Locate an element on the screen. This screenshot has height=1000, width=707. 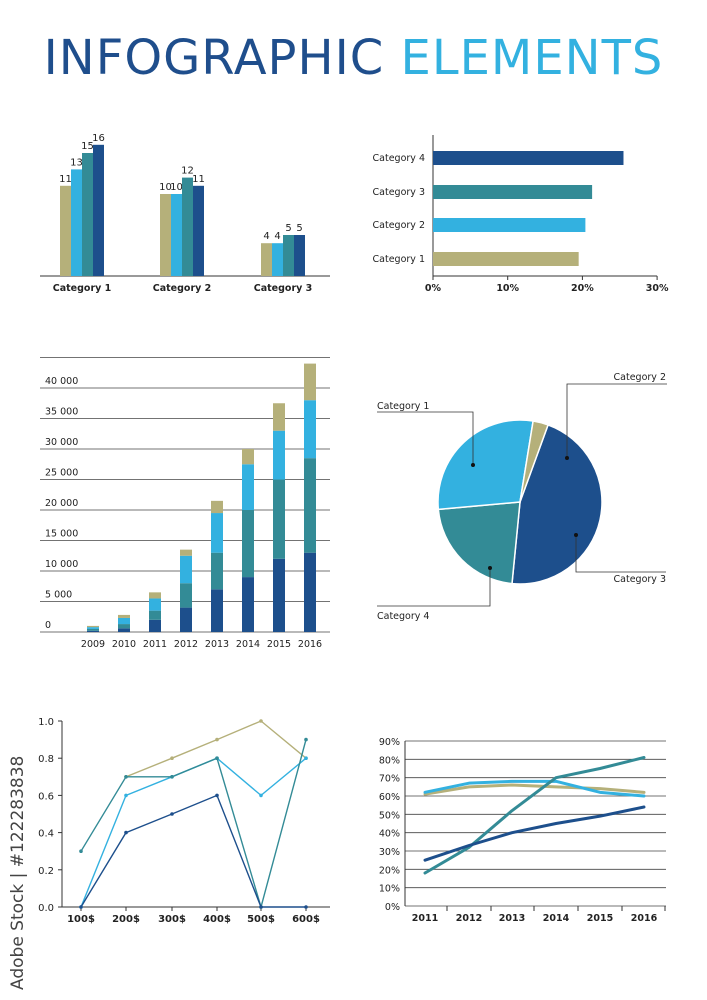
y-tick-label: 40 000 is located at coordinates (61, 381).